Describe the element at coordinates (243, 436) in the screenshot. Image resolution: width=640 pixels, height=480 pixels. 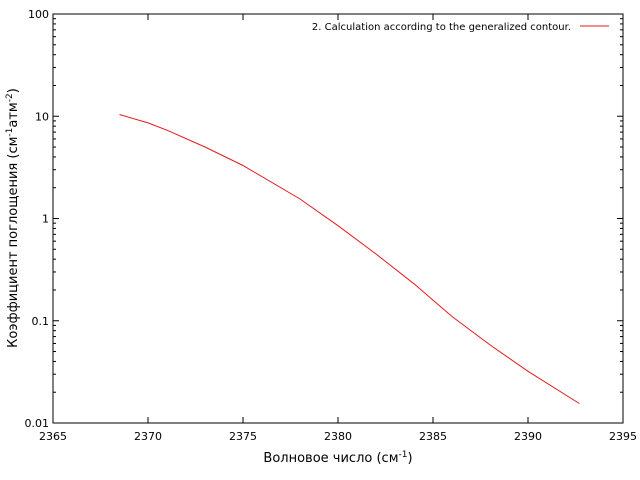
I see `x-tick-label: 2375` at that location.